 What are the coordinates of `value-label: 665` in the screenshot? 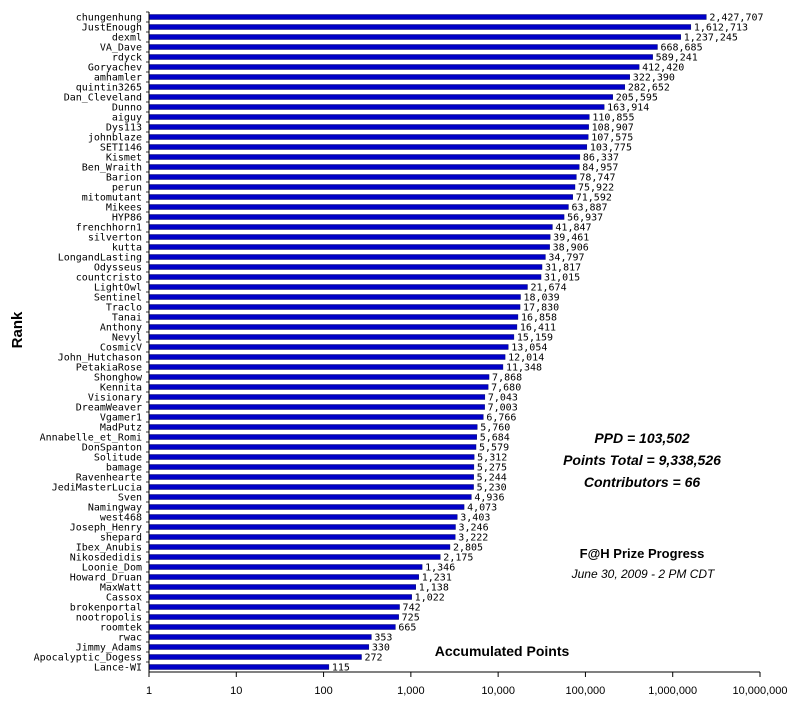 It's located at (407, 628).